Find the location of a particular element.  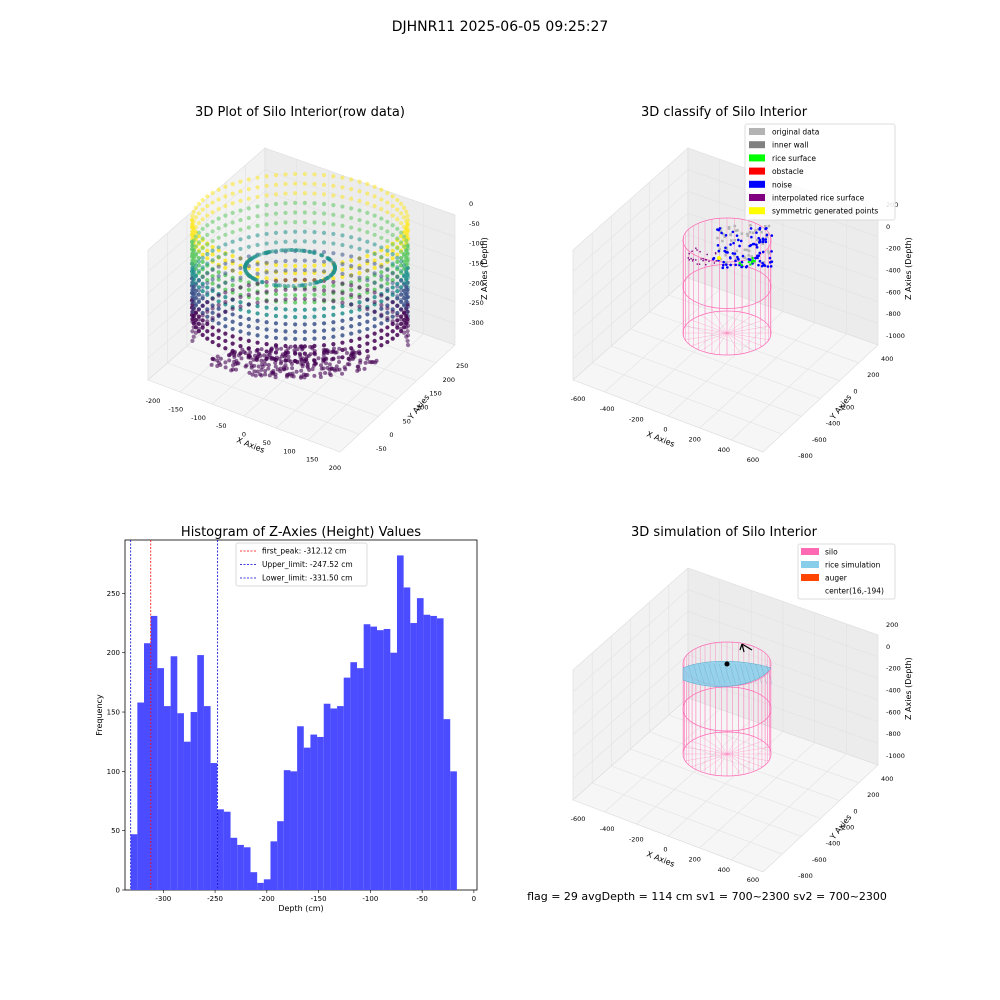

legend-label: center(16,-194) is located at coordinates (854, 591).